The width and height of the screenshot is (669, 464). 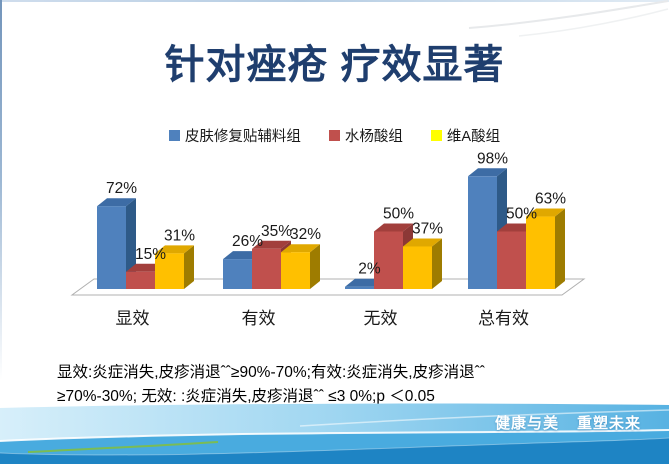 What do you see at coordinates (276, 231) in the screenshot?
I see `bar-value-label: 35%` at bounding box center [276, 231].